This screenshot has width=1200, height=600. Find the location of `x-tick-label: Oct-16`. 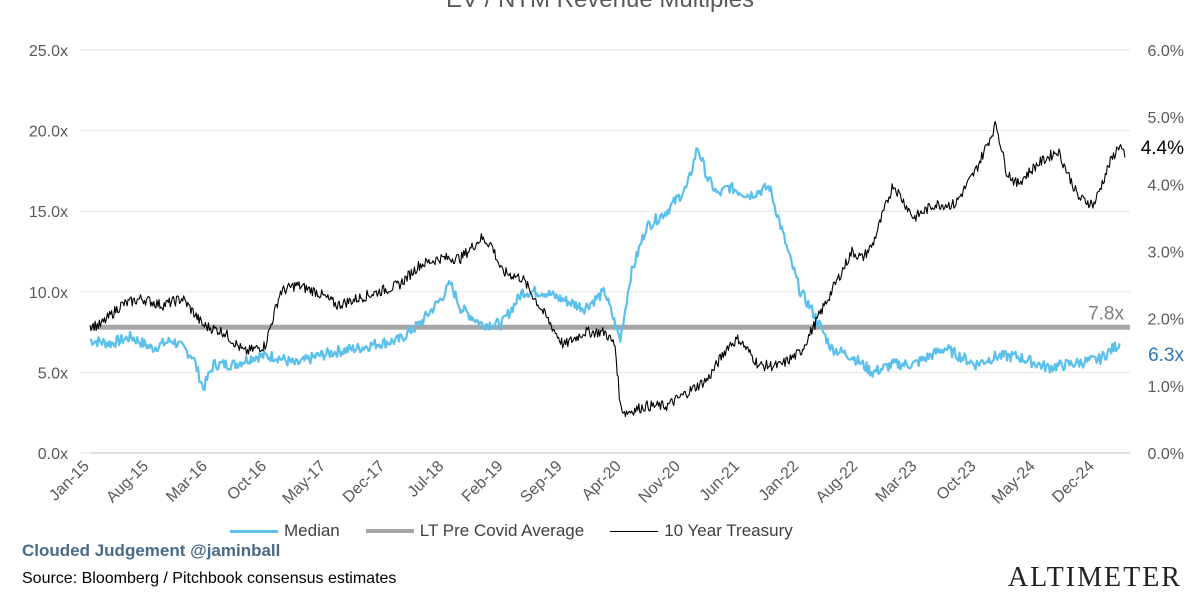

x-tick-label: Oct-16 is located at coordinates (247, 481).